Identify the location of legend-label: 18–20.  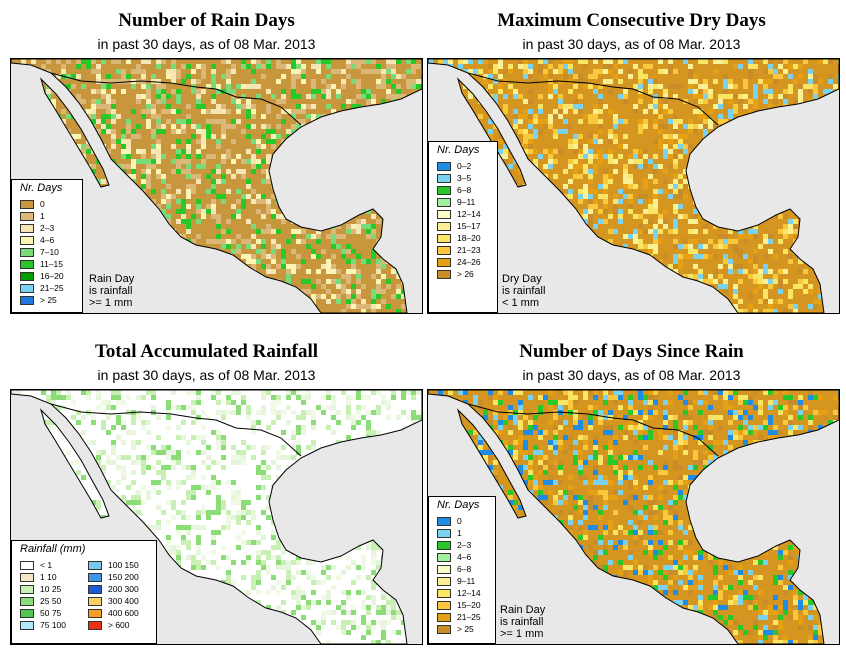
(469, 238).